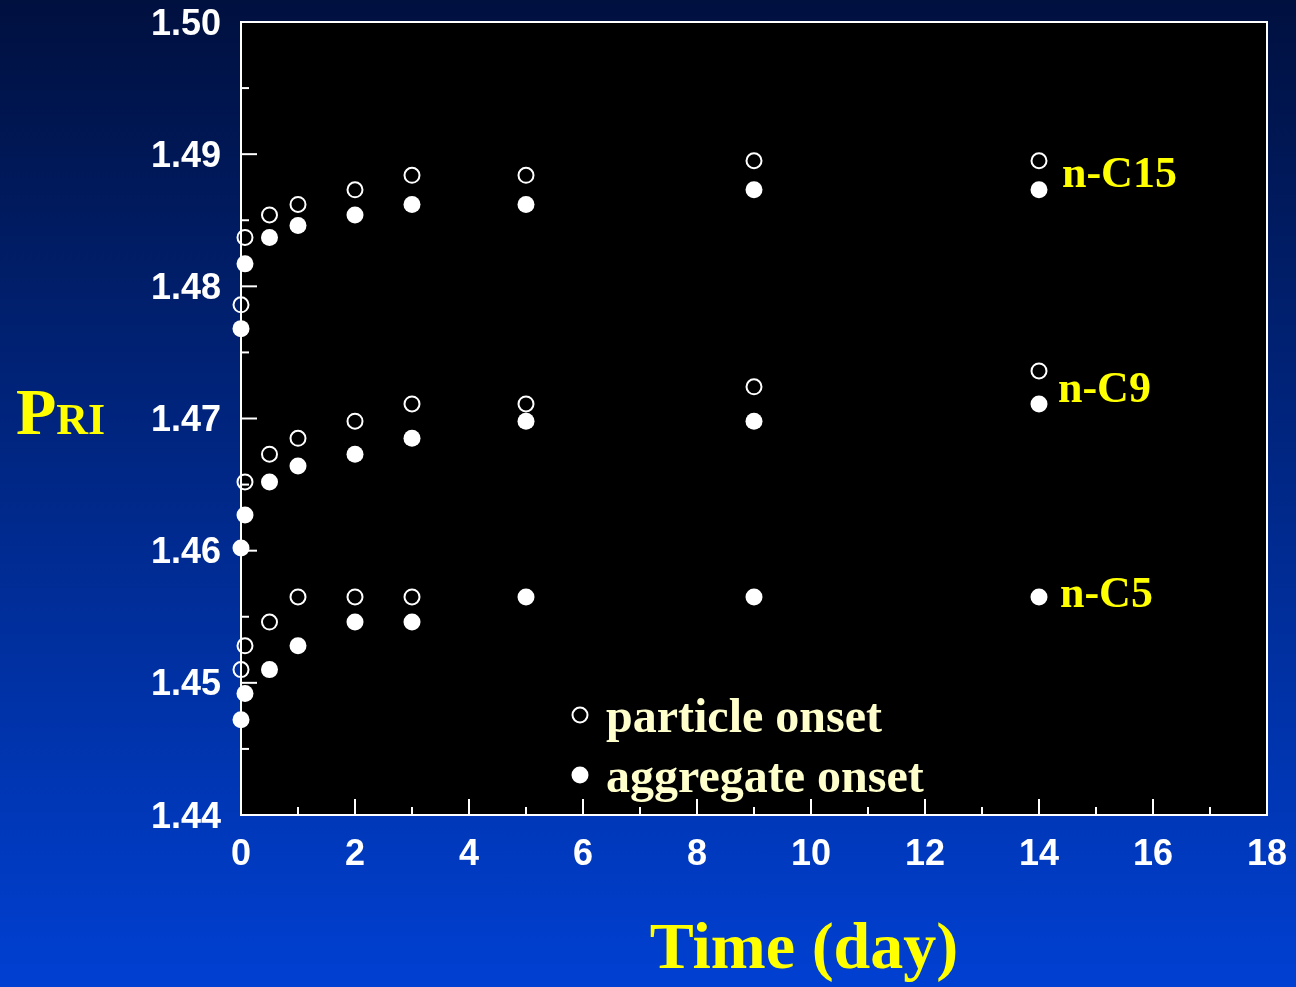 Image resolution: width=1296 pixels, height=987 pixels. Describe the element at coordinates (697, 852) in the screenshot. I see `x-tick-label: 8` at that location.